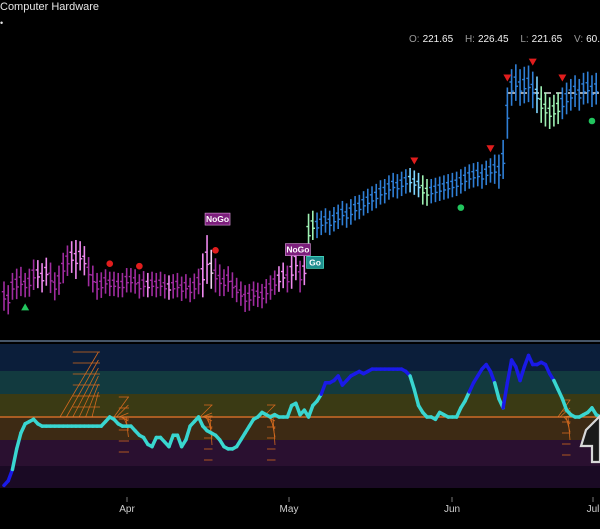 The width and height of the screenshot is (600, 529). What do you see at coordinates (469, 39) in the screenshot?
I see `ohlc-key: H:` at bounding box center [469, 39].